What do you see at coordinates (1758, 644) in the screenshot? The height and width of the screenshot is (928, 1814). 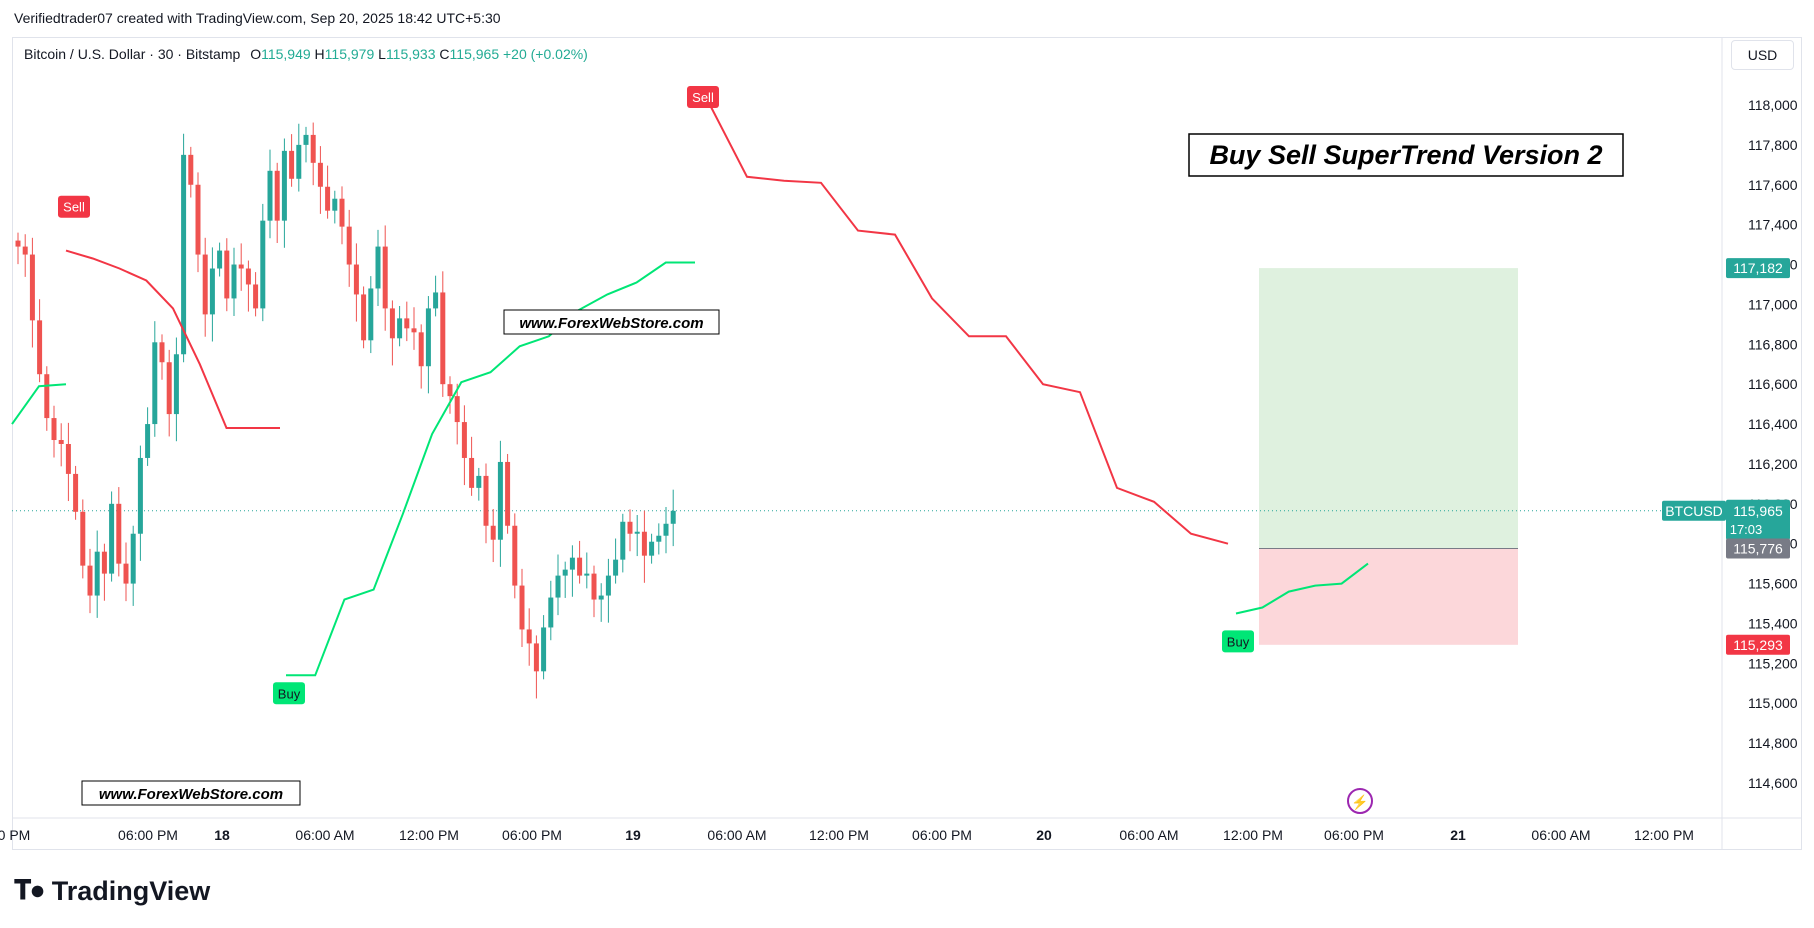 I see `stop-price-tag` at bounding box center [1758, 644].